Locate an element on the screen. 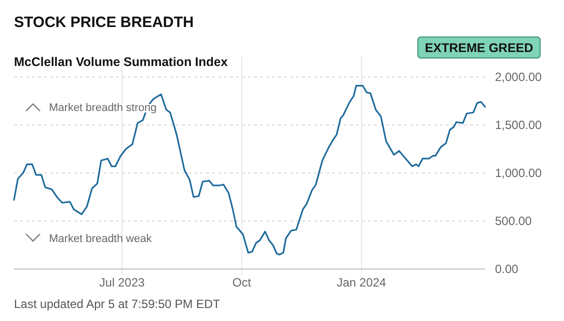  y-tick-label: 1,500.00 is located at coordinates (518, 125).